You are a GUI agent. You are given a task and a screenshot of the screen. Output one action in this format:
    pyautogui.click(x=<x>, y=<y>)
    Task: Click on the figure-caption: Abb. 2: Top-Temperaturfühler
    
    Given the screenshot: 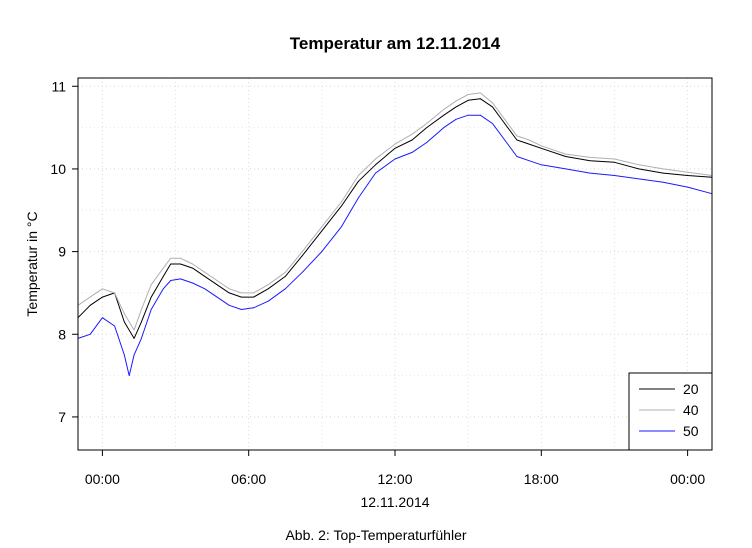 What is the action you would take?
    pyautogui.click(x=376, y=535)
    